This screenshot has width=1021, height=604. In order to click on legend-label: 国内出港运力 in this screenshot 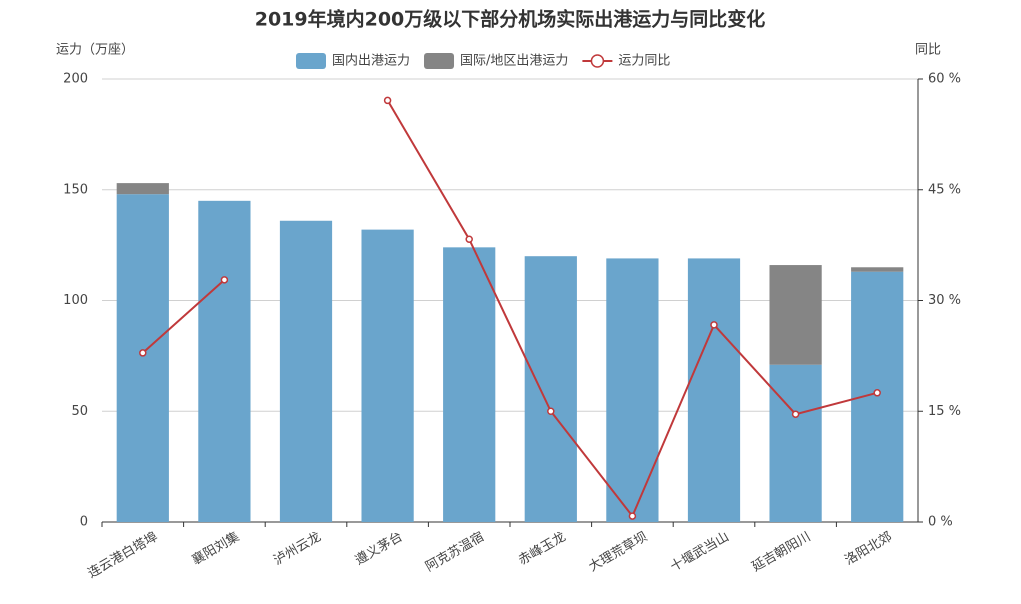, I will do `click(371, 61)`.